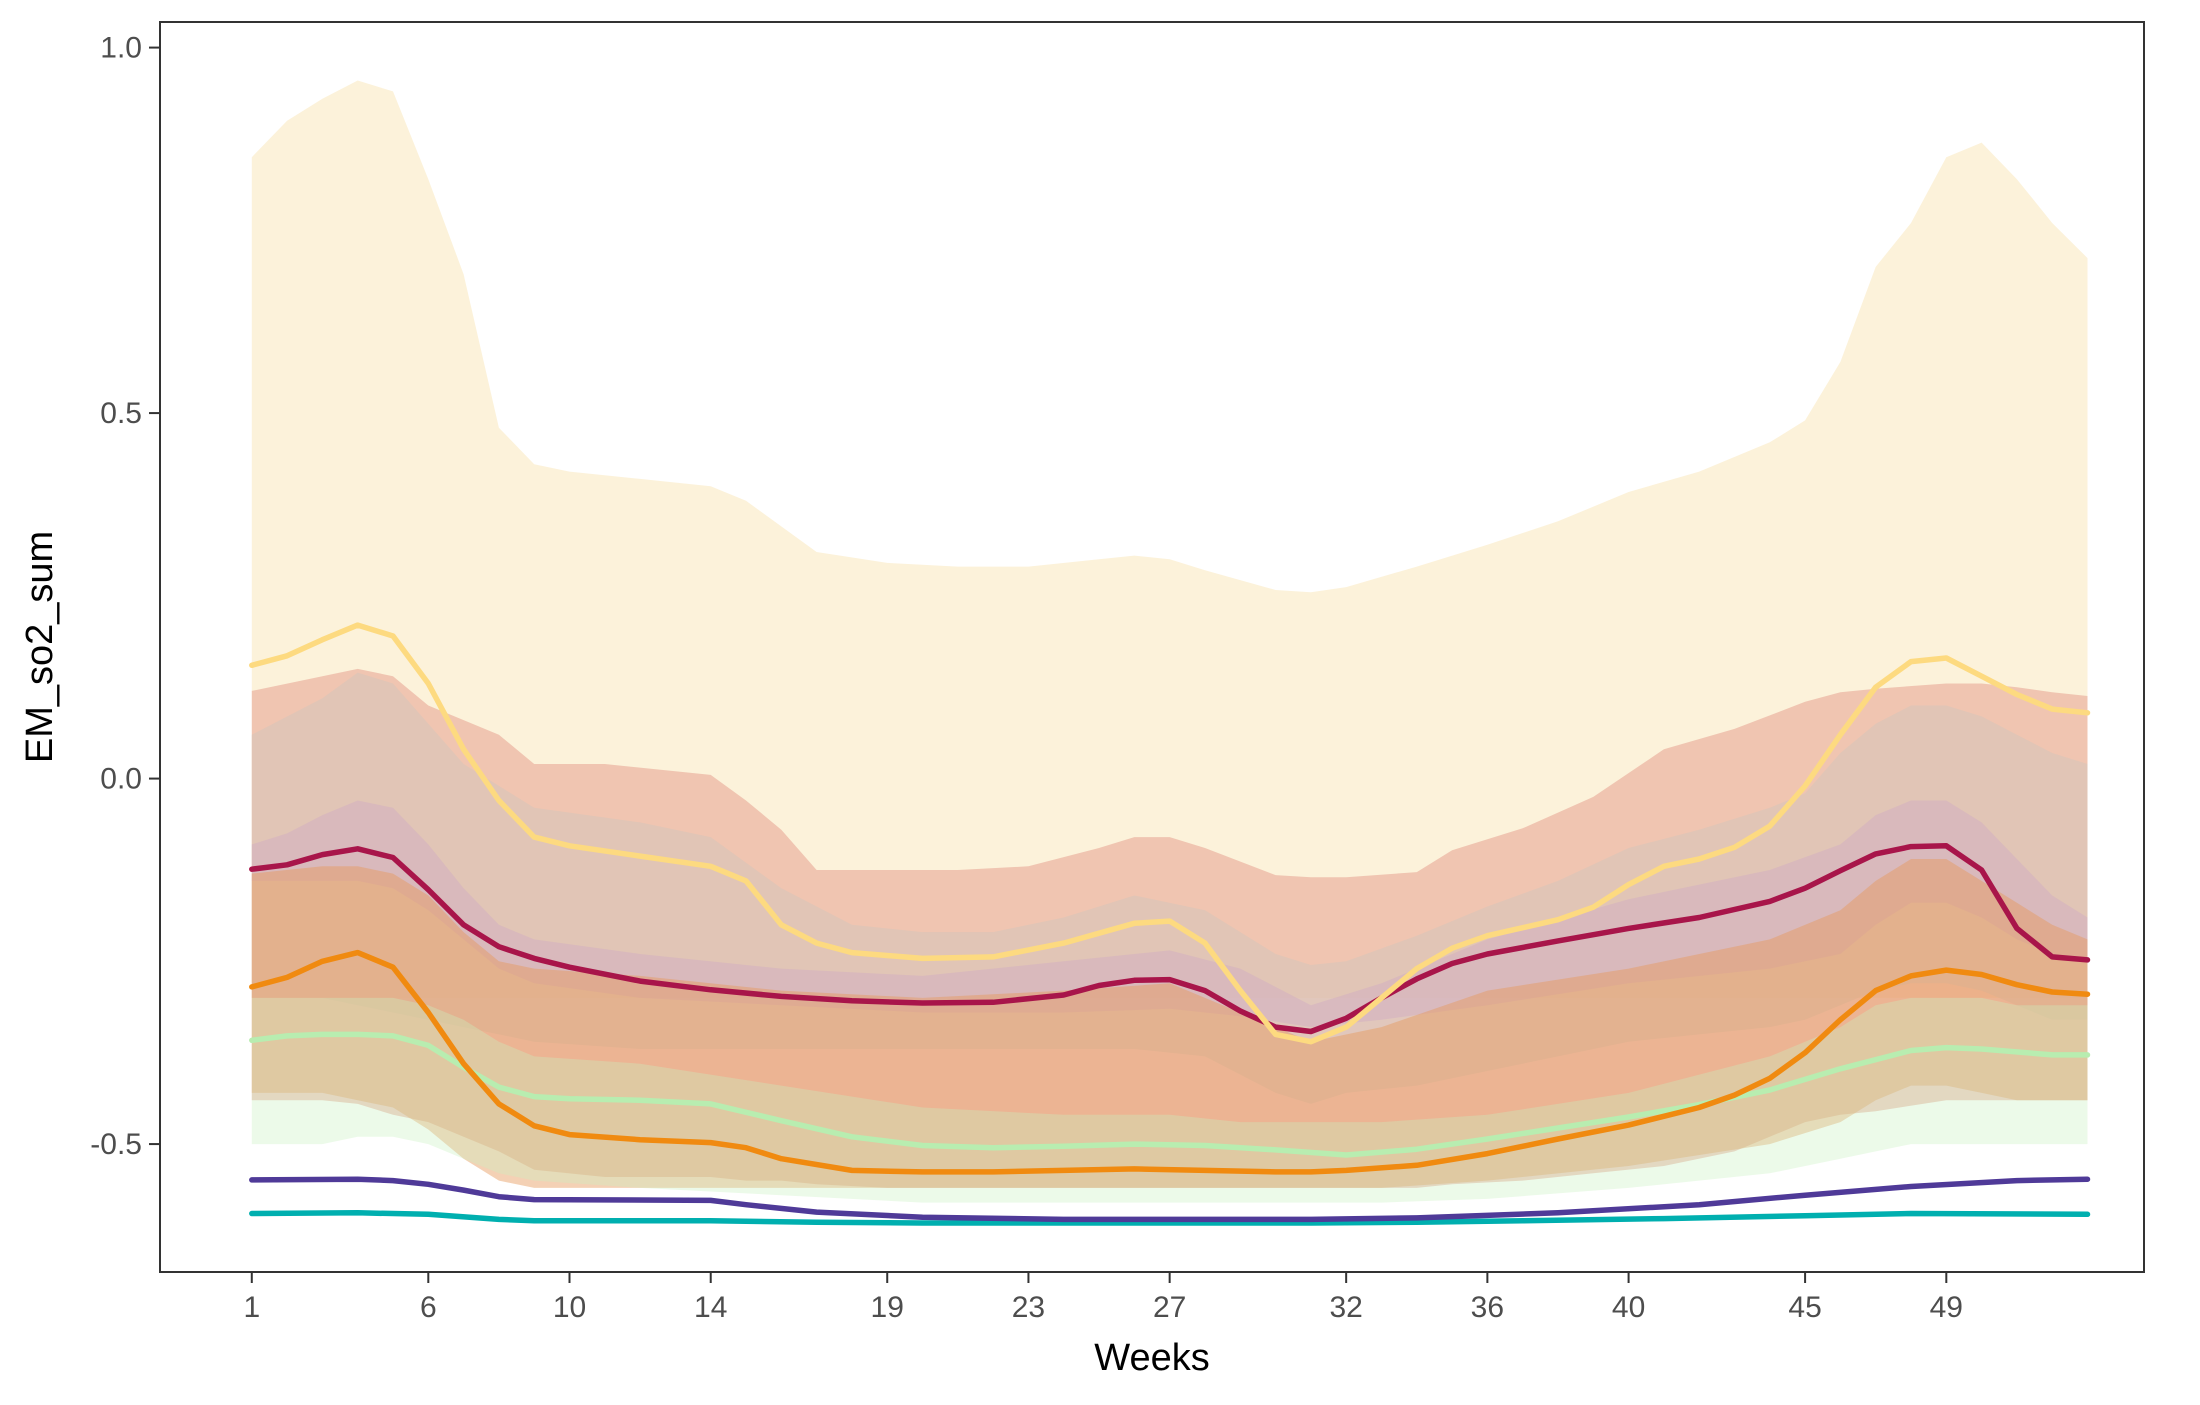 This screenshot has width=2200, height=1405. I want to click on y-tick-label: 1.0, so click(121, 48).